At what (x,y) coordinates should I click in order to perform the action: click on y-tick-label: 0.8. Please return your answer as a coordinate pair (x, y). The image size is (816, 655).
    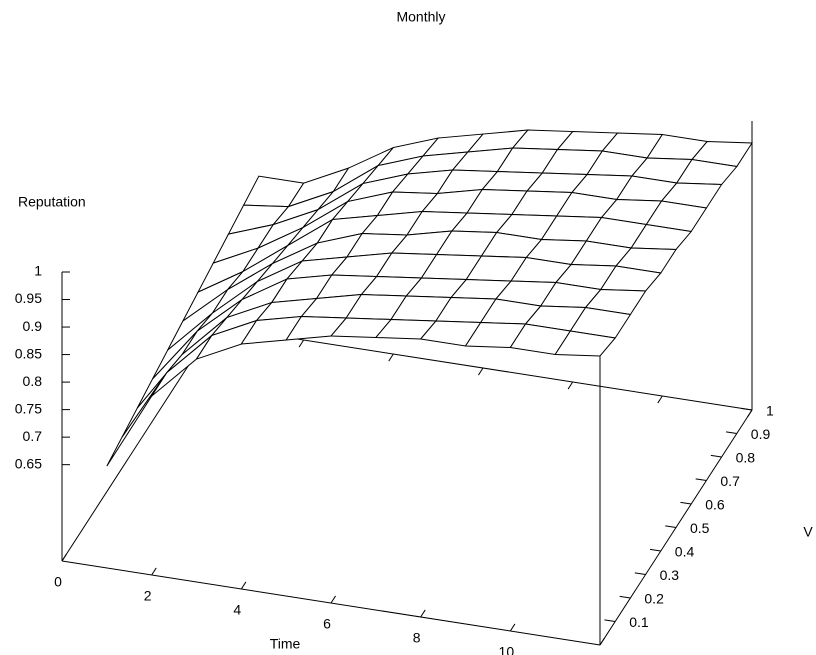
    Looking at the image, I should click on (746, 458).